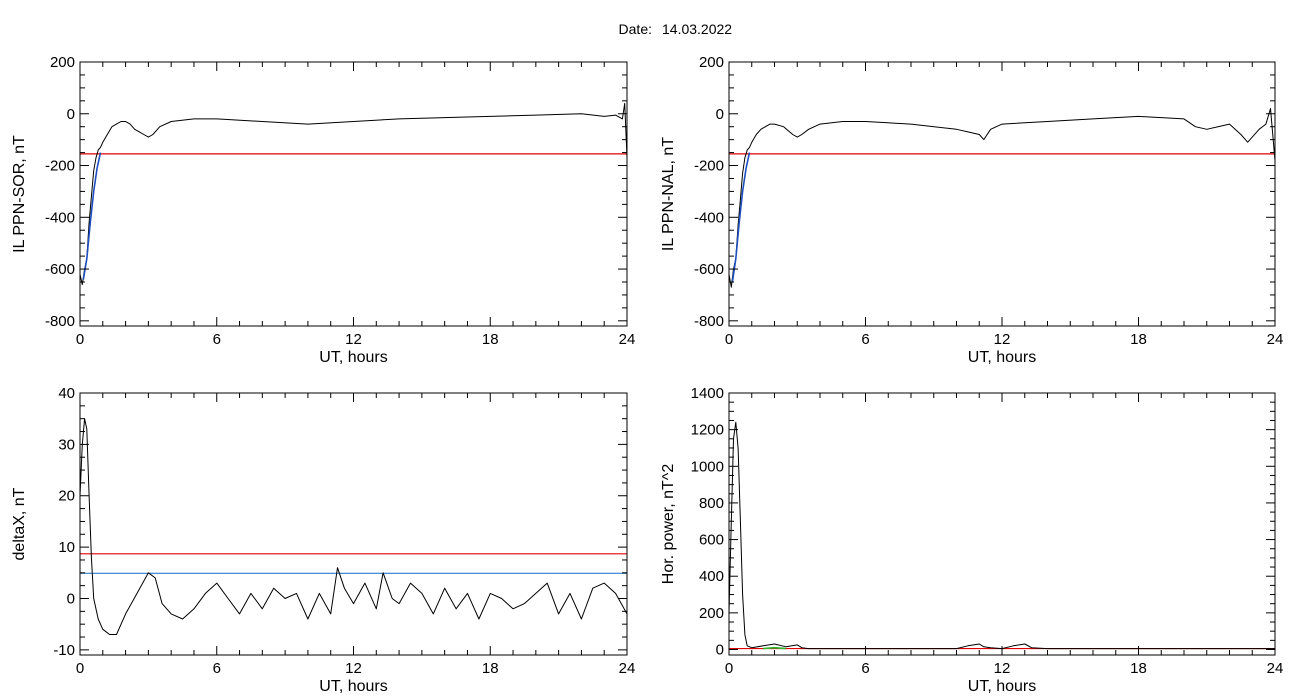 The image size is (1300, 700). What do you see at coordinates (66, 393) in the screenshot?
I see `y-tick-label: 40` at bounding box center [66, 393].